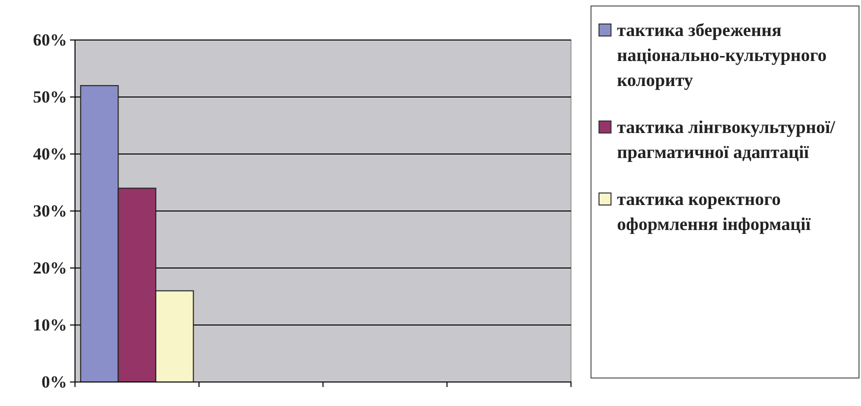  Describe the element at coordinates (50, 268) in the screenshot. I see `y-tick-label: 20%` at that location.